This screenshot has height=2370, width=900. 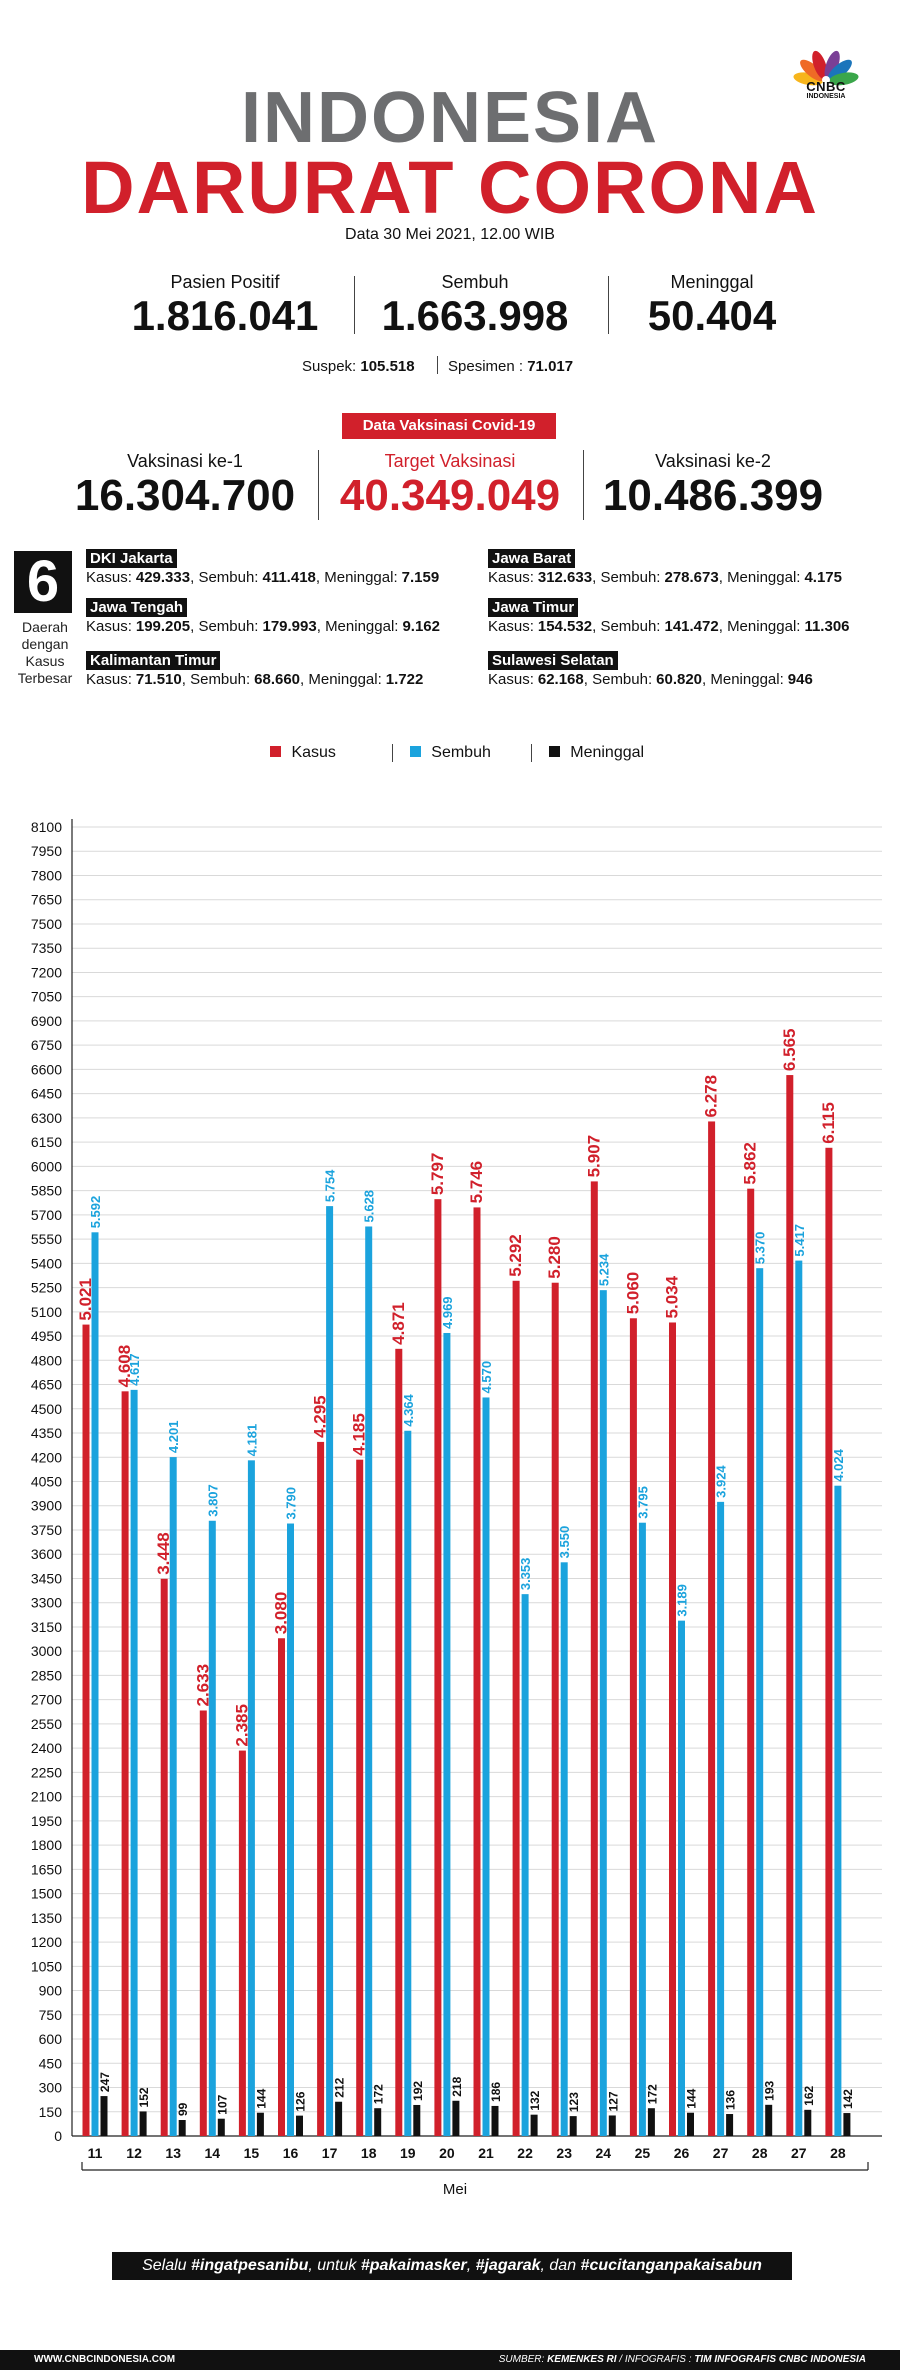 I want to click on data-label-sembuh: 4.969, so click(x=447, y=1312).